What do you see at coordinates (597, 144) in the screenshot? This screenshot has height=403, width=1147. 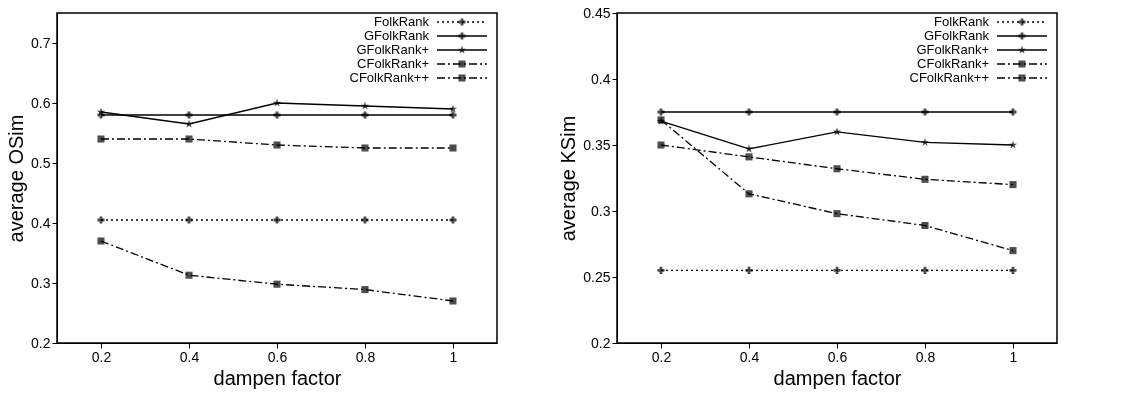 I see `y-tick-label: 0.35` at bounding box center [597, 144].